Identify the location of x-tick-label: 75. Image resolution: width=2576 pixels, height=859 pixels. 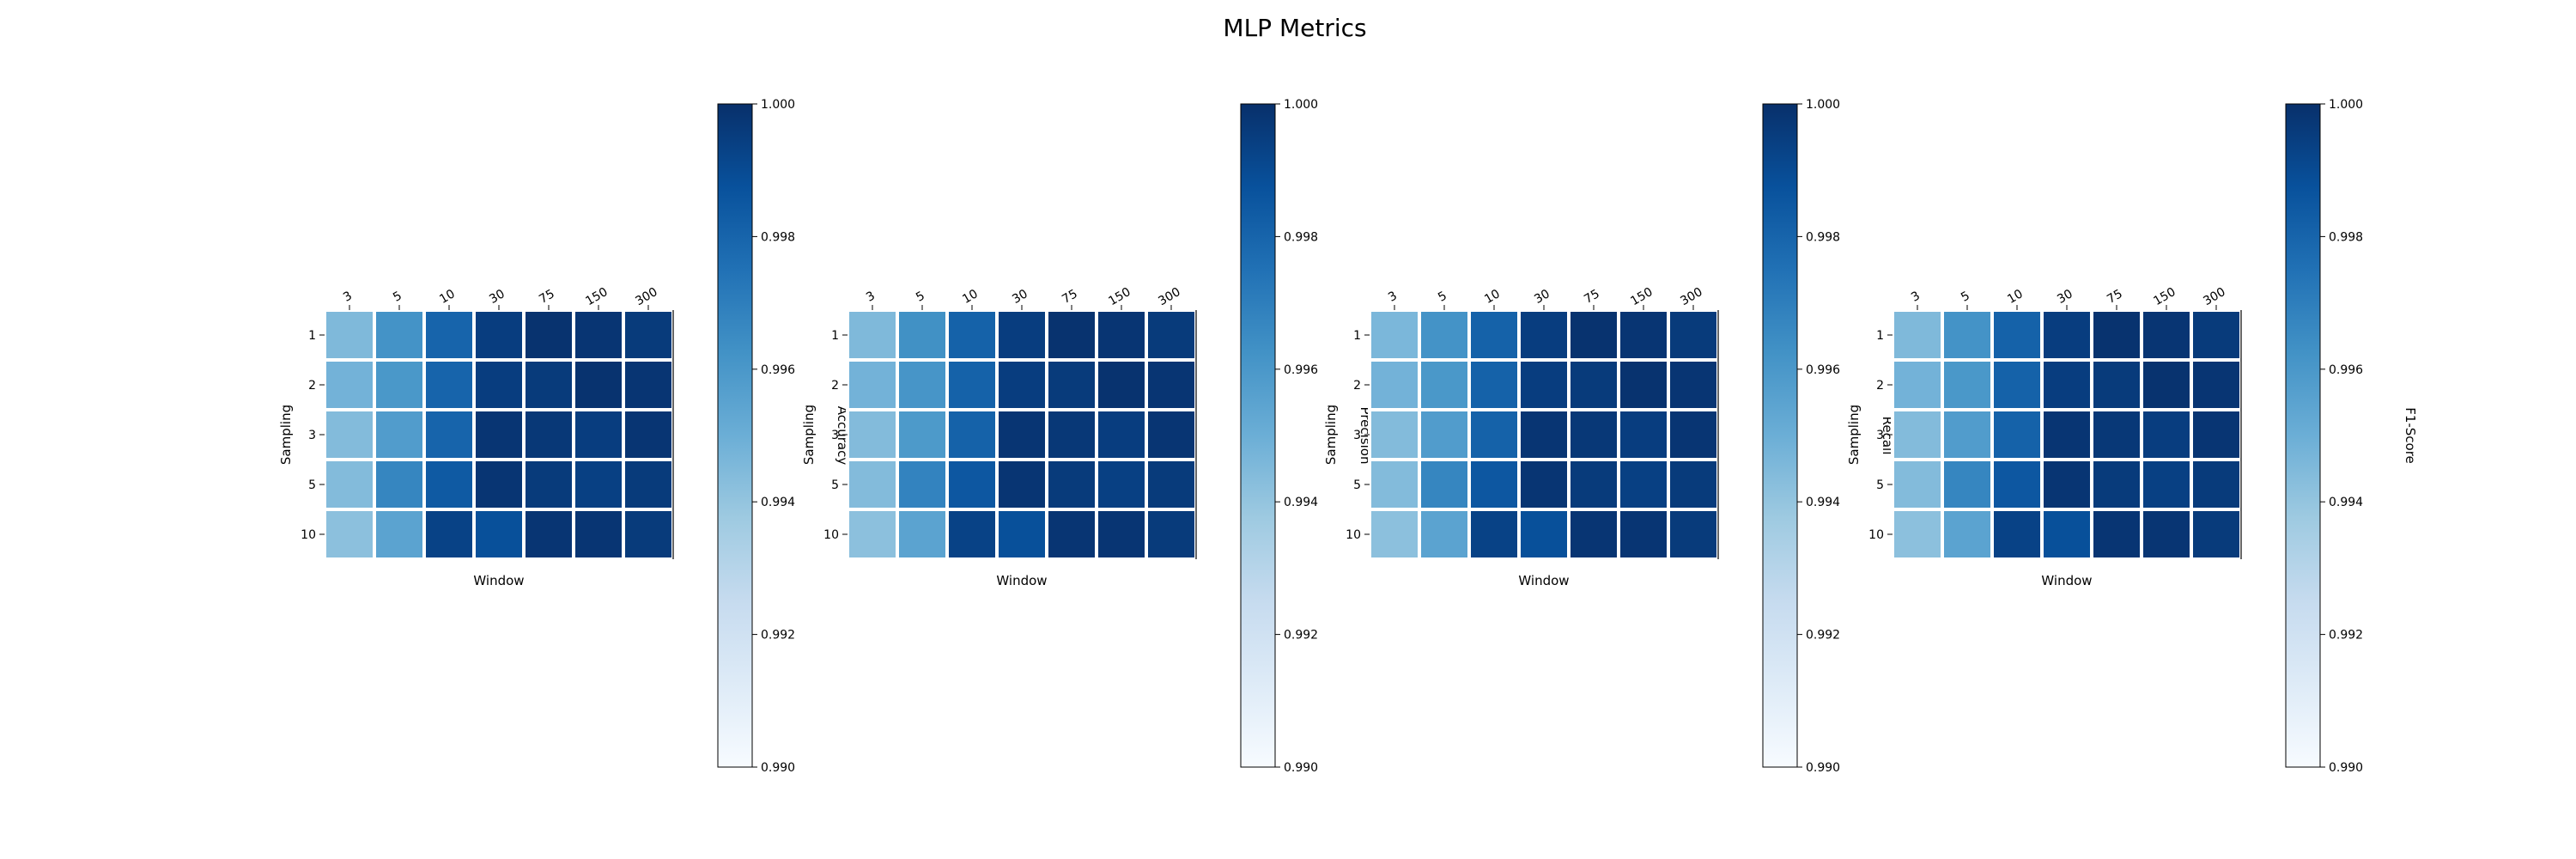
(546, 297).